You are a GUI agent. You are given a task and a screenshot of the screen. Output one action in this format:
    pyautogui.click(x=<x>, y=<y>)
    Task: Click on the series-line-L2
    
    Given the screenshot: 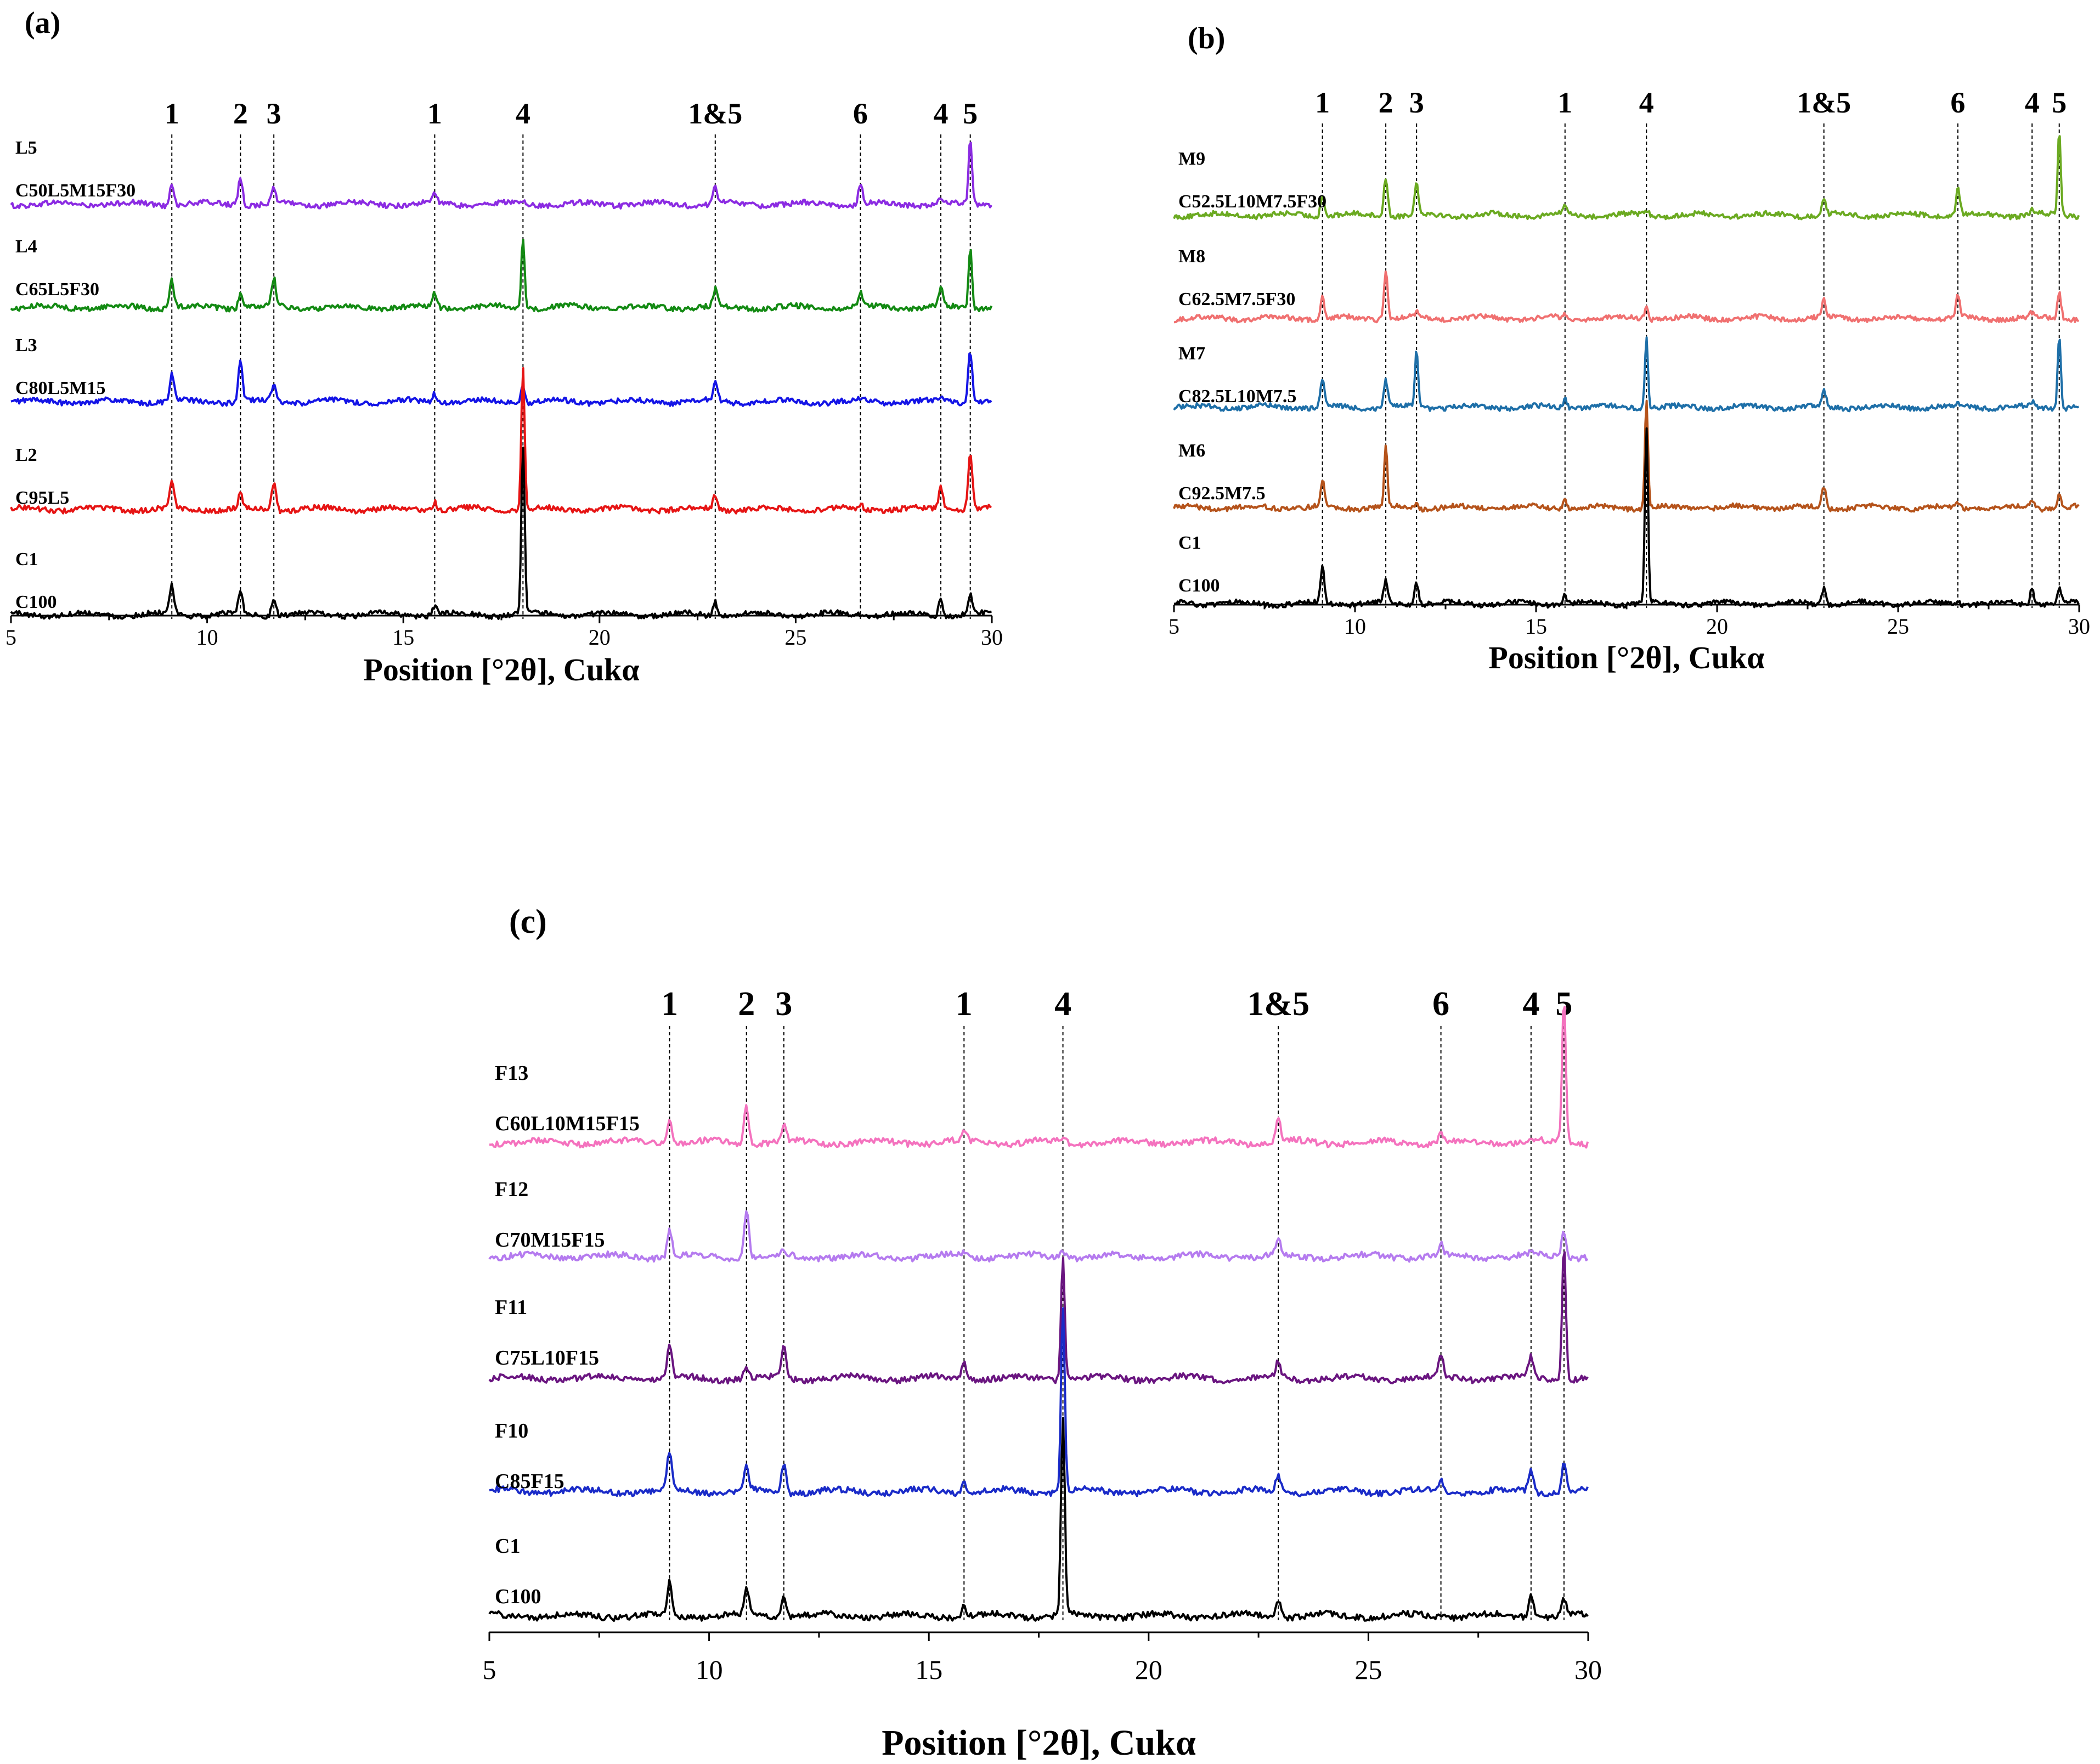 What is the action you would take?
    pyautogui.click(x=501, y=441)
    